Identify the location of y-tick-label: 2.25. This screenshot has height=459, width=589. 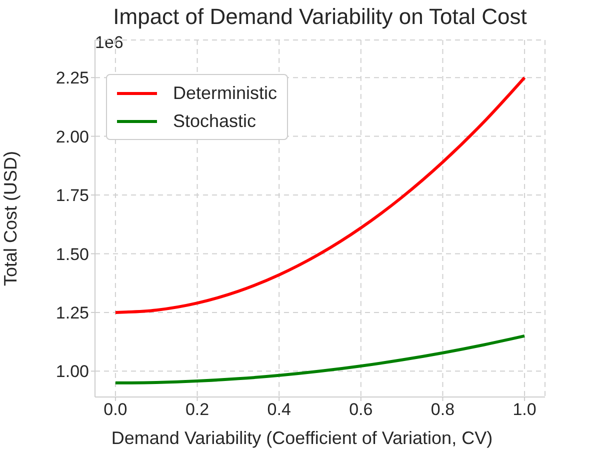
(72, 78).